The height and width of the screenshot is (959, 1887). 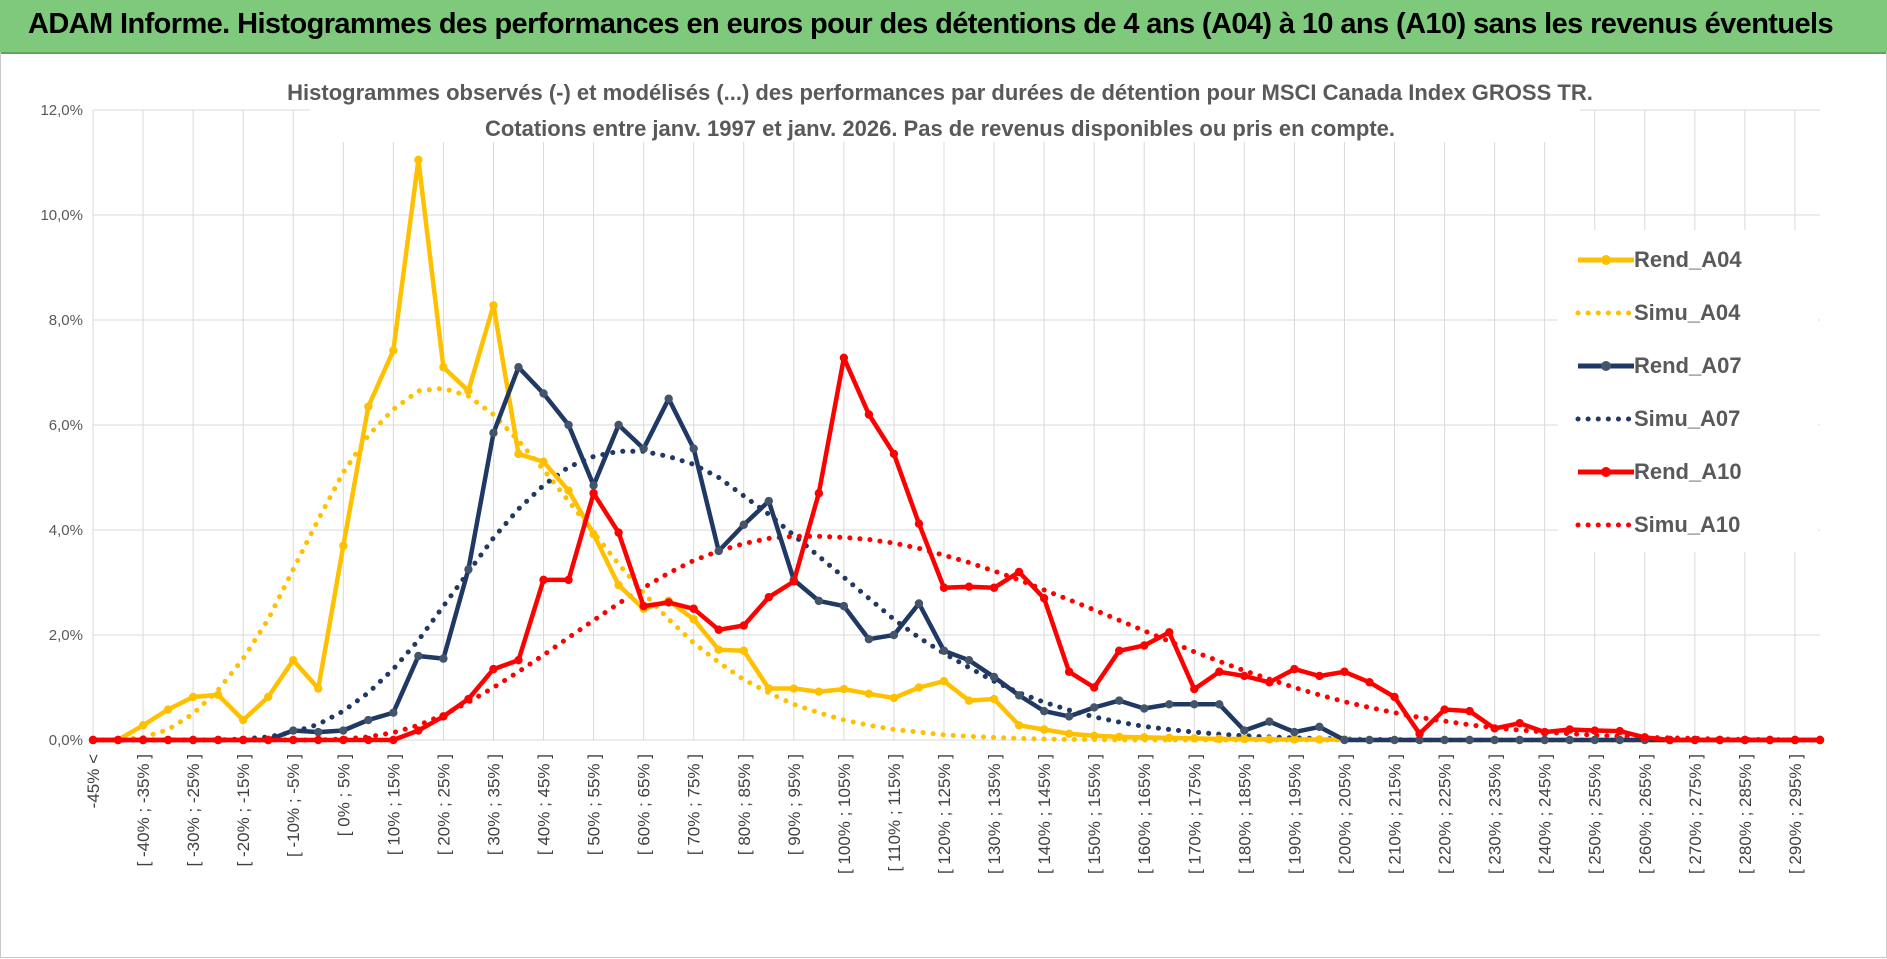 What do you see at coordinates (744, 804) in the screenshot?
I see `x-tick-label: [ 80% ; 85% ]` at bounding box center [744, 804].